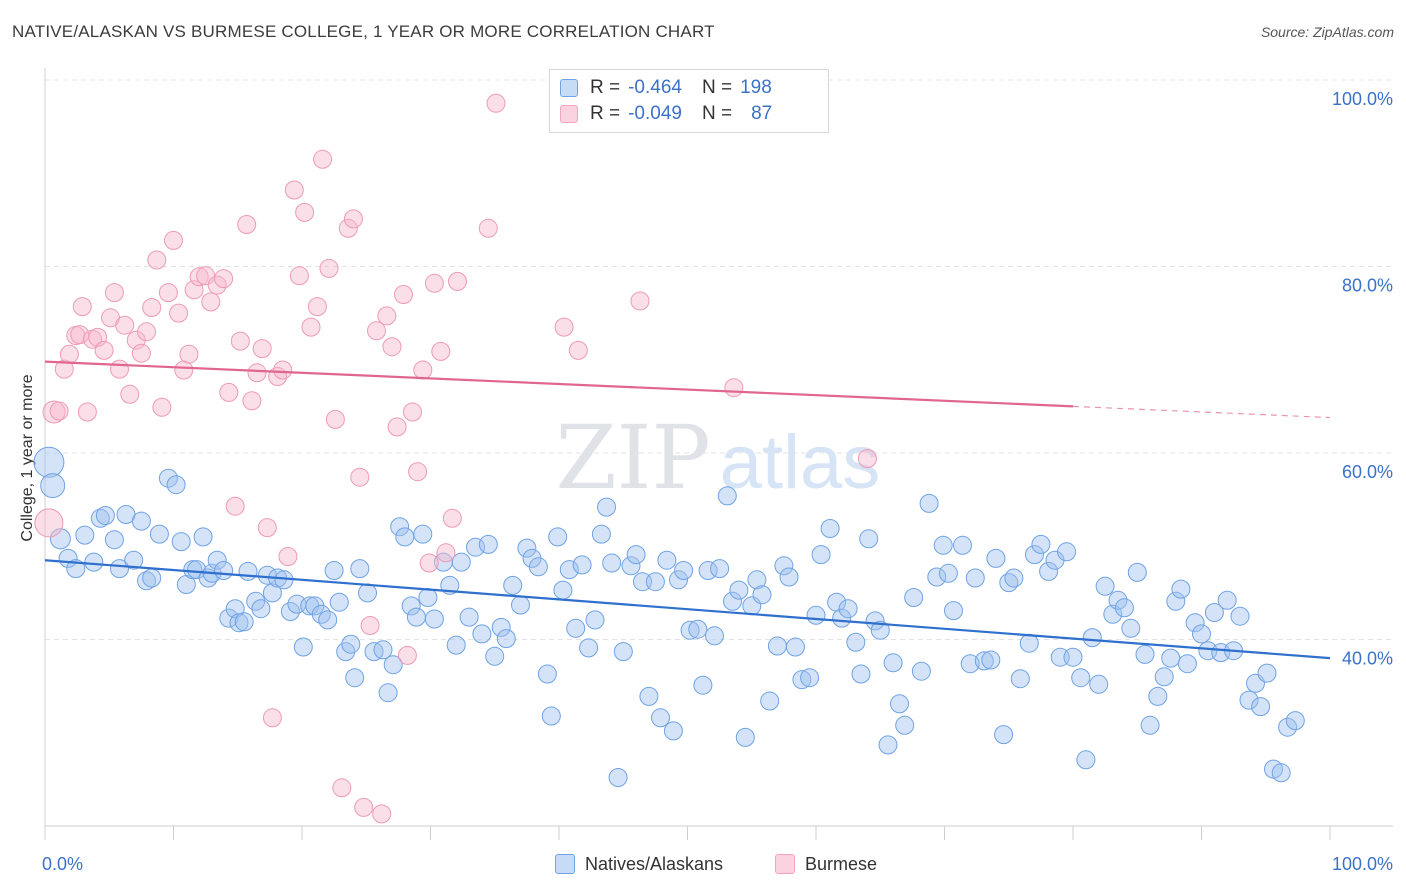  Describe the element at coordinates (1367, 659) in the screenshot. I see `y-tick-label: 40.0%` at that location.